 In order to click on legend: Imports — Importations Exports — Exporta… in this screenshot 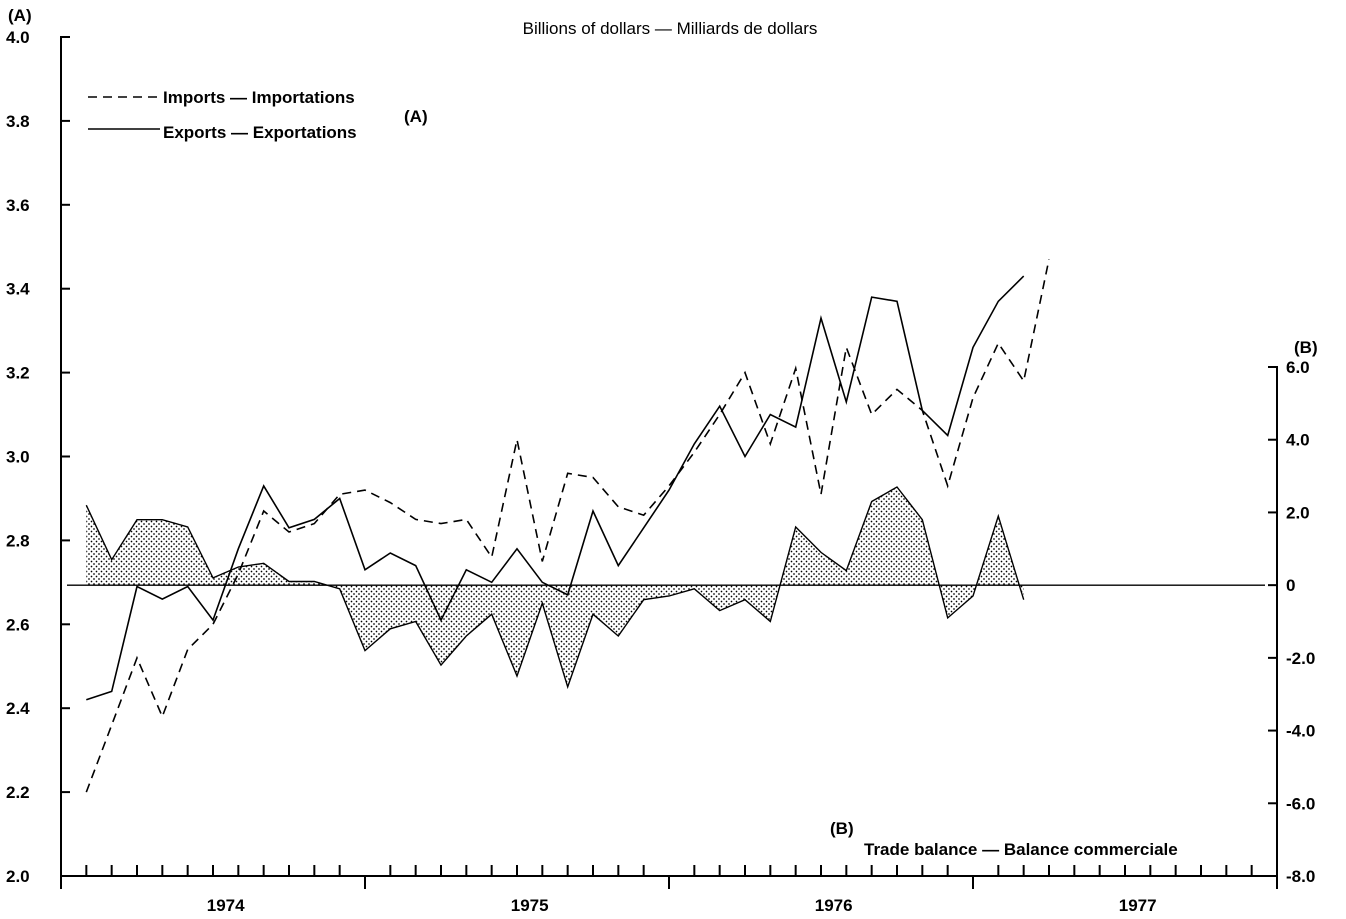, I will do `click(258, 115)`.